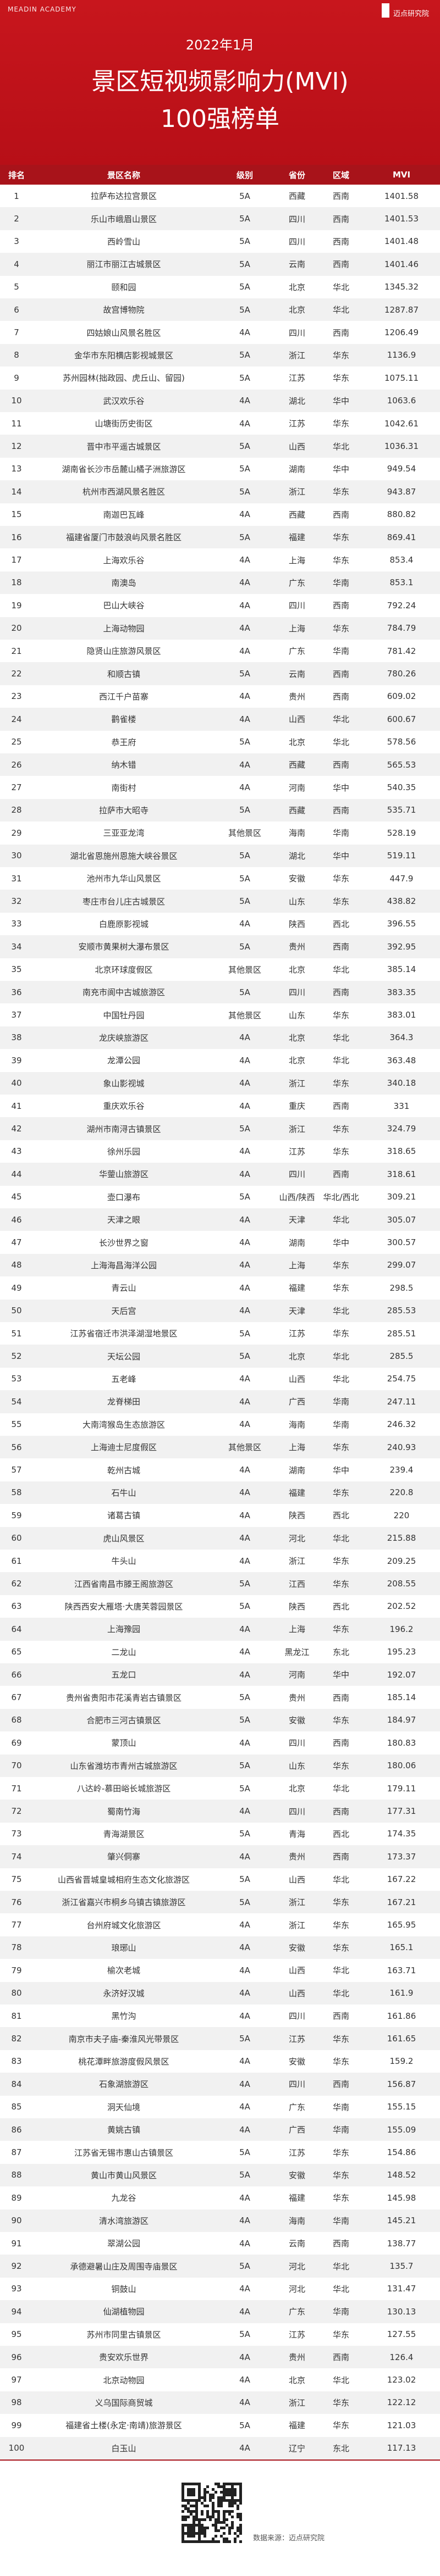 The width and height of the screenshot is (440, 2576). What do you see at coordinates (124, 2312) in the screenshot?
I see `cell: 仙湖植物园` at bounding box center [124, 2312].